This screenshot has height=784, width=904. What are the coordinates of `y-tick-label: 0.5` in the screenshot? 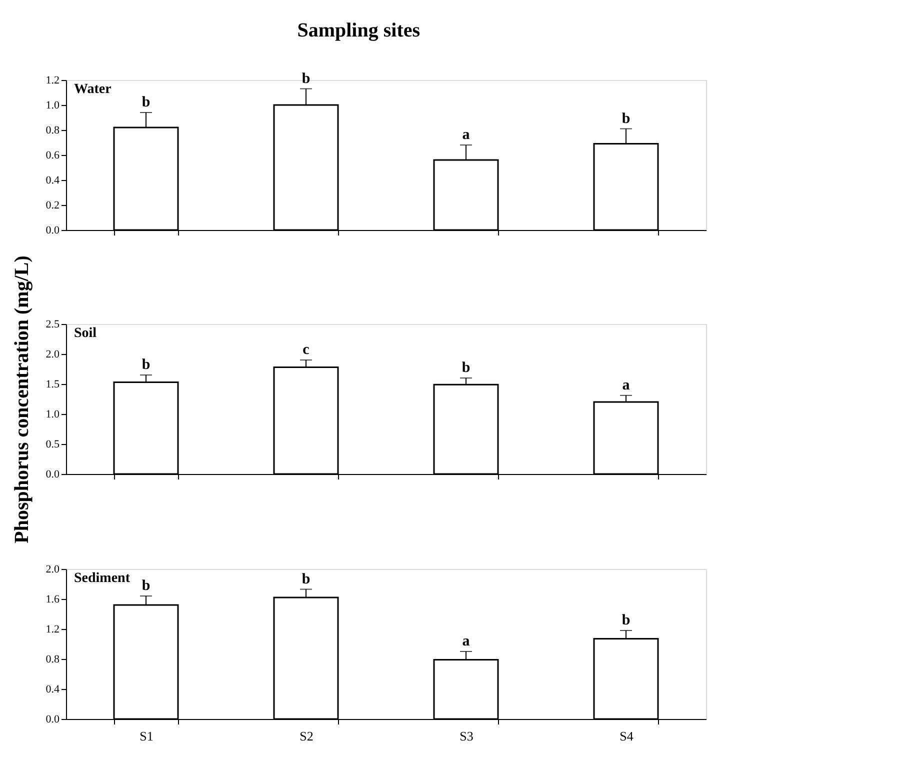 It's located at (53, 444).